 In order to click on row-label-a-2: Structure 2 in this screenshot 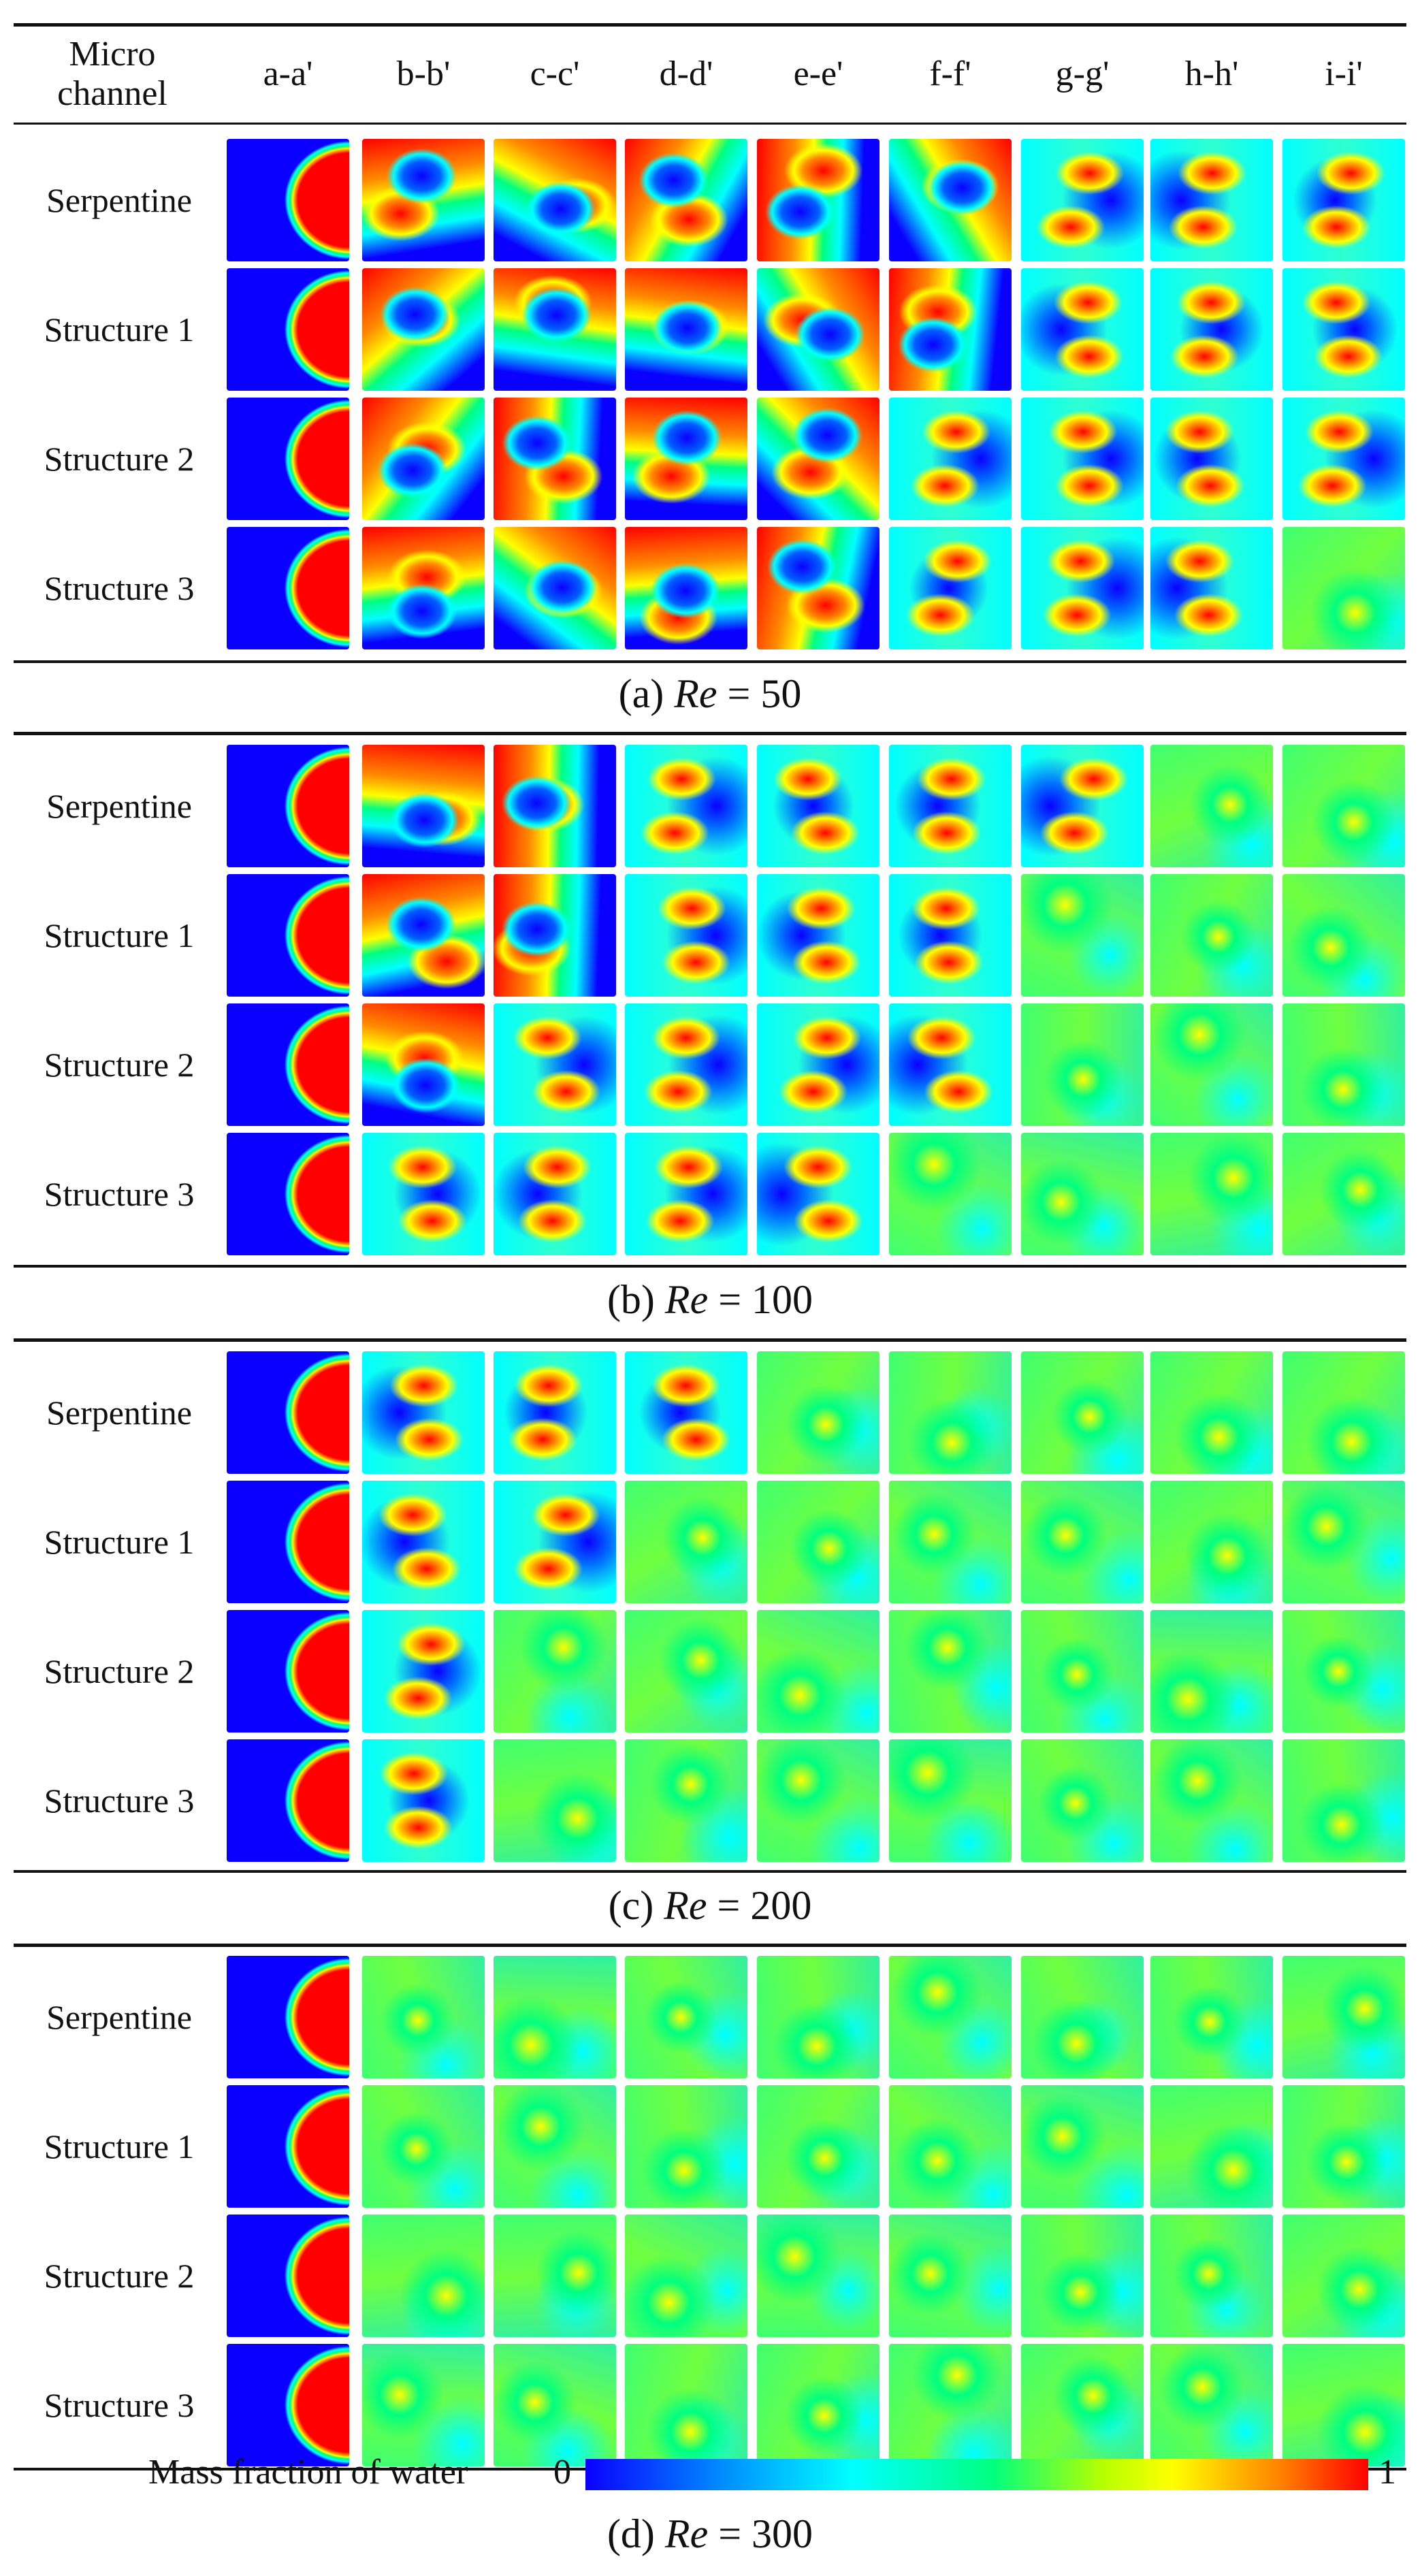, I will do `click(119, 459)`.